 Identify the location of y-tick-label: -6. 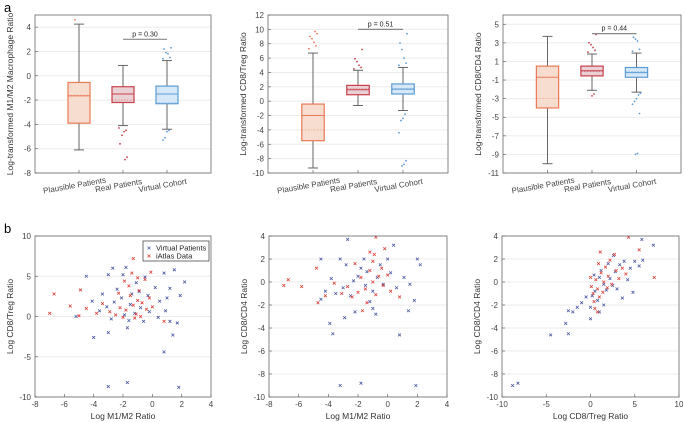
(262, 351).